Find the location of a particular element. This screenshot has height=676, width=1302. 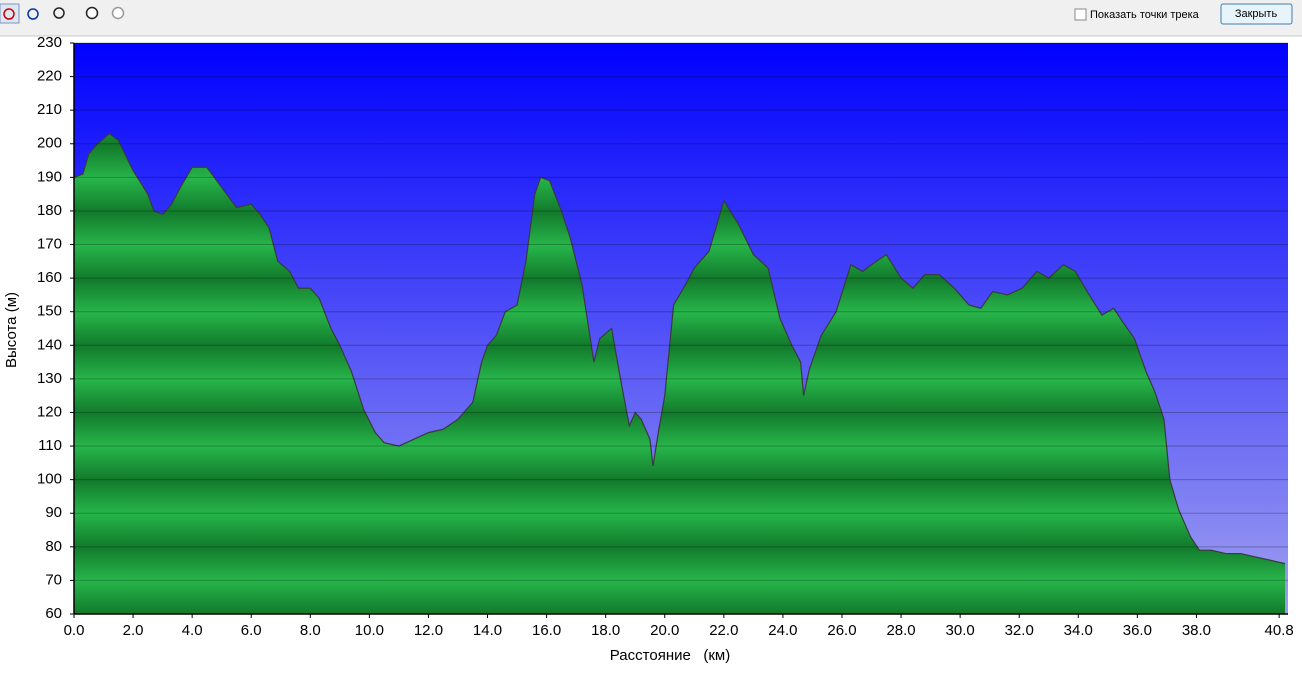

y-tick-label: 180 is located at coordinates (49, 210).